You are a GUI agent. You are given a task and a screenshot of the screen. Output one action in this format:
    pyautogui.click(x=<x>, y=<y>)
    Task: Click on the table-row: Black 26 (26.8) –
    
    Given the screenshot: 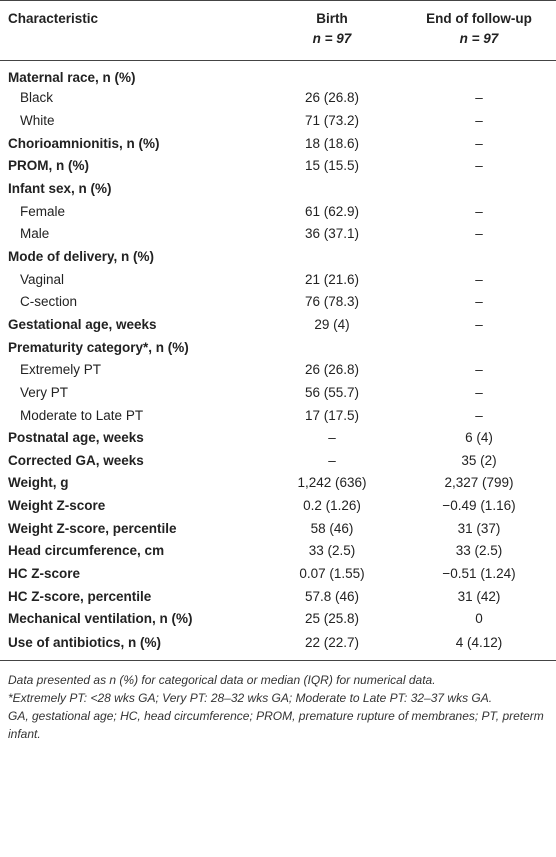 What is the action you would take?
    pyautogui.click(x=278, y=98)
    